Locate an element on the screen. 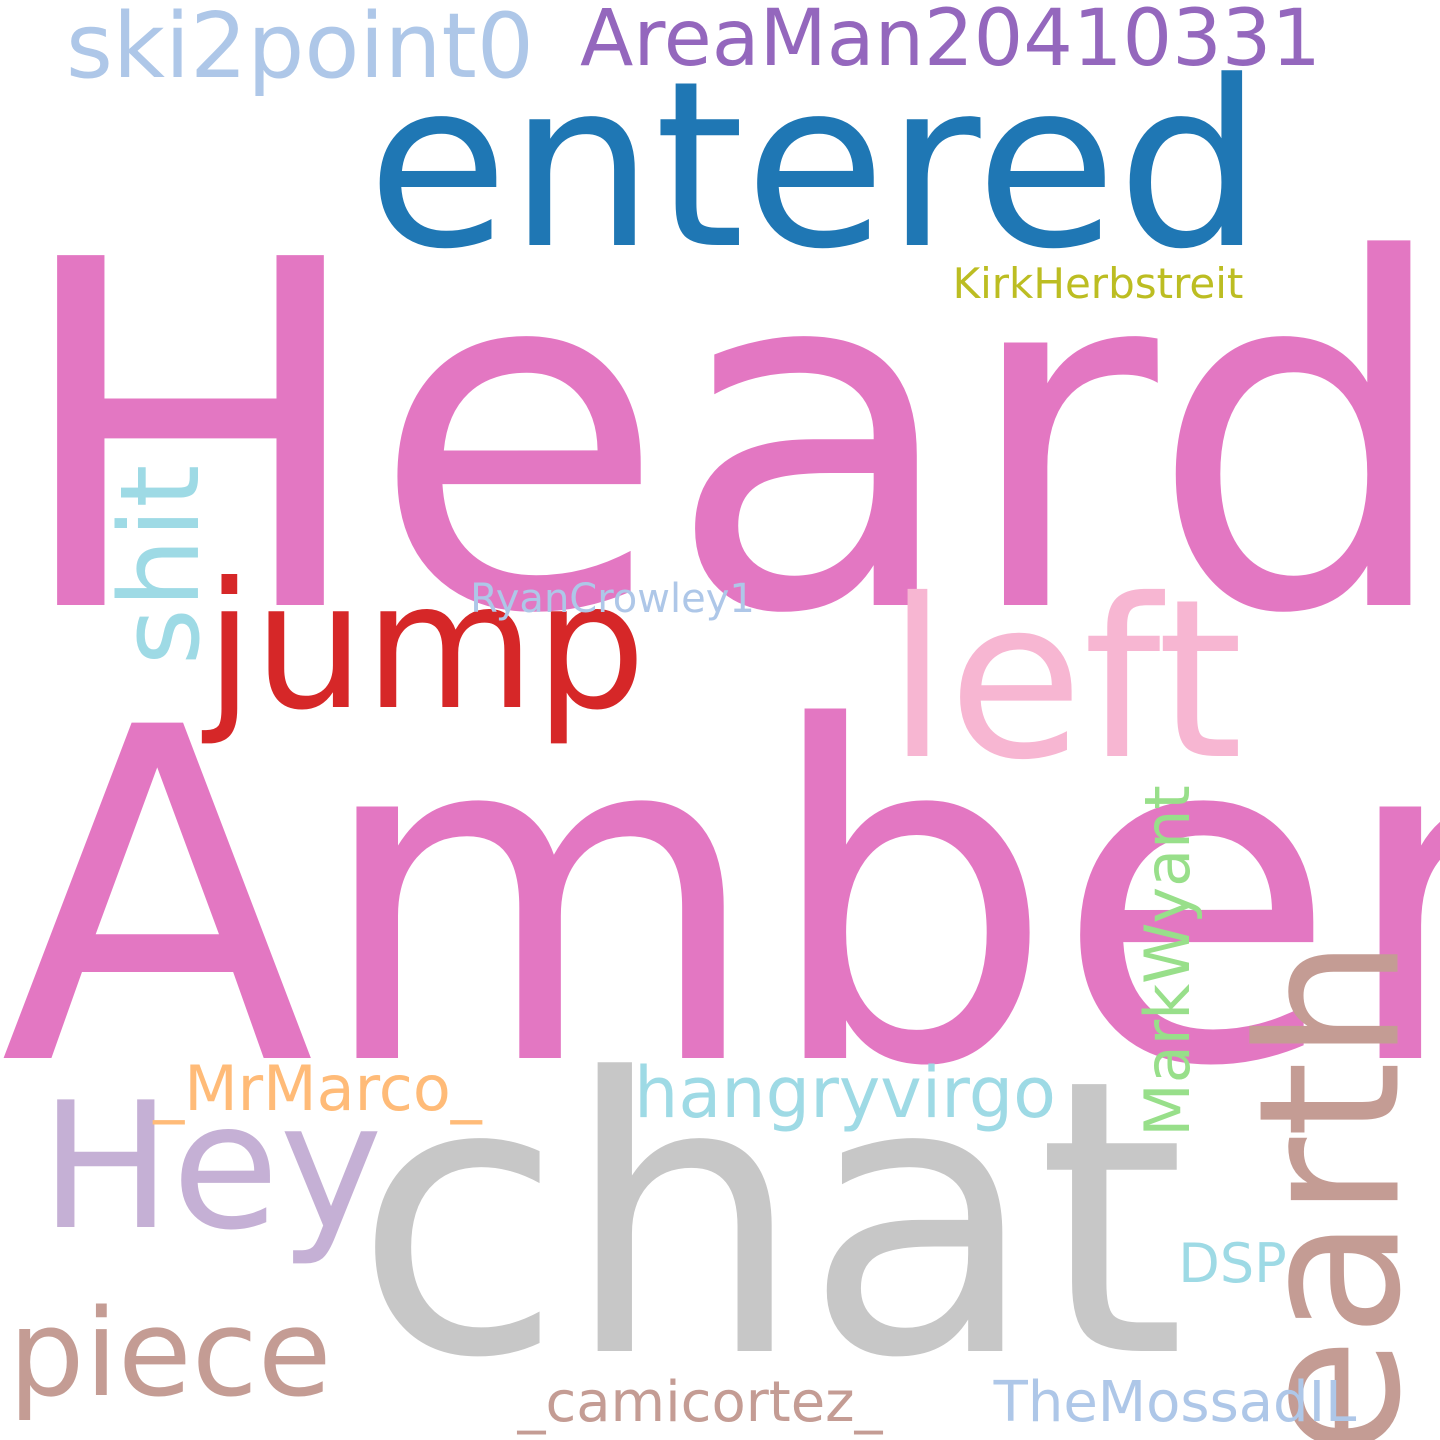 The height and width of the screenshot is (1440, 1440). word-left: left is located at coordinates (1065, 680).